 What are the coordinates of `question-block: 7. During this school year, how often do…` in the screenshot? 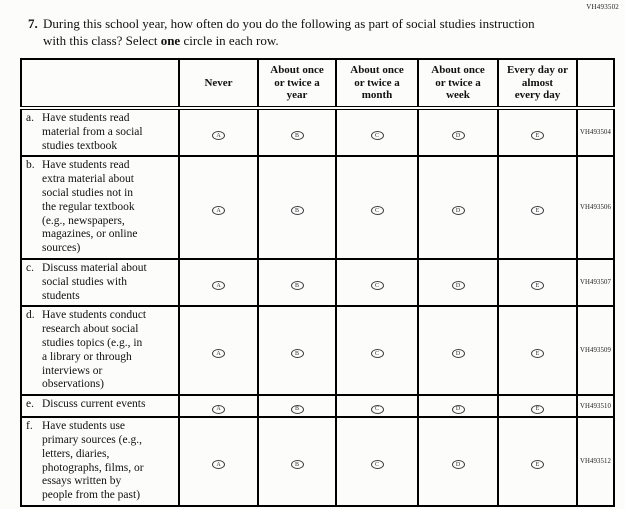 It's located at (298, 32).